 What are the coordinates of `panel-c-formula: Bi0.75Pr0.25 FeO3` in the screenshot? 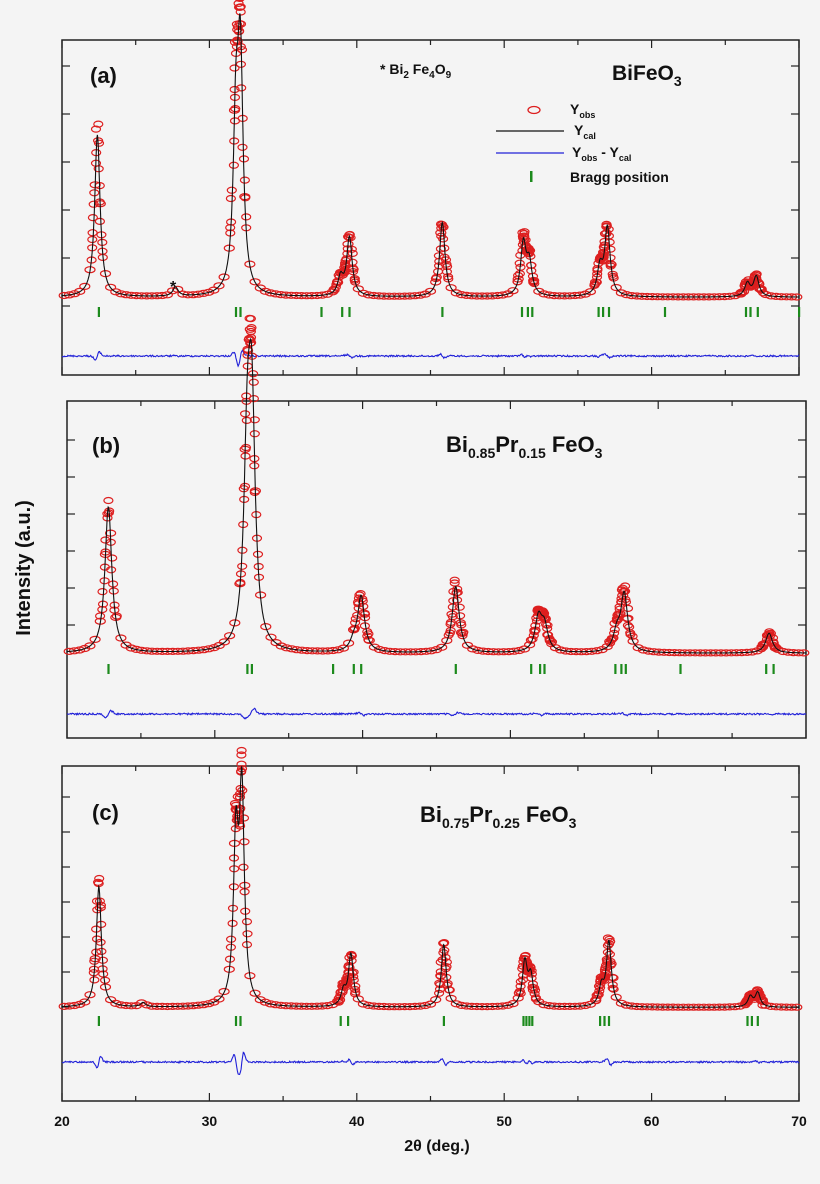 It's located at (498, 816).